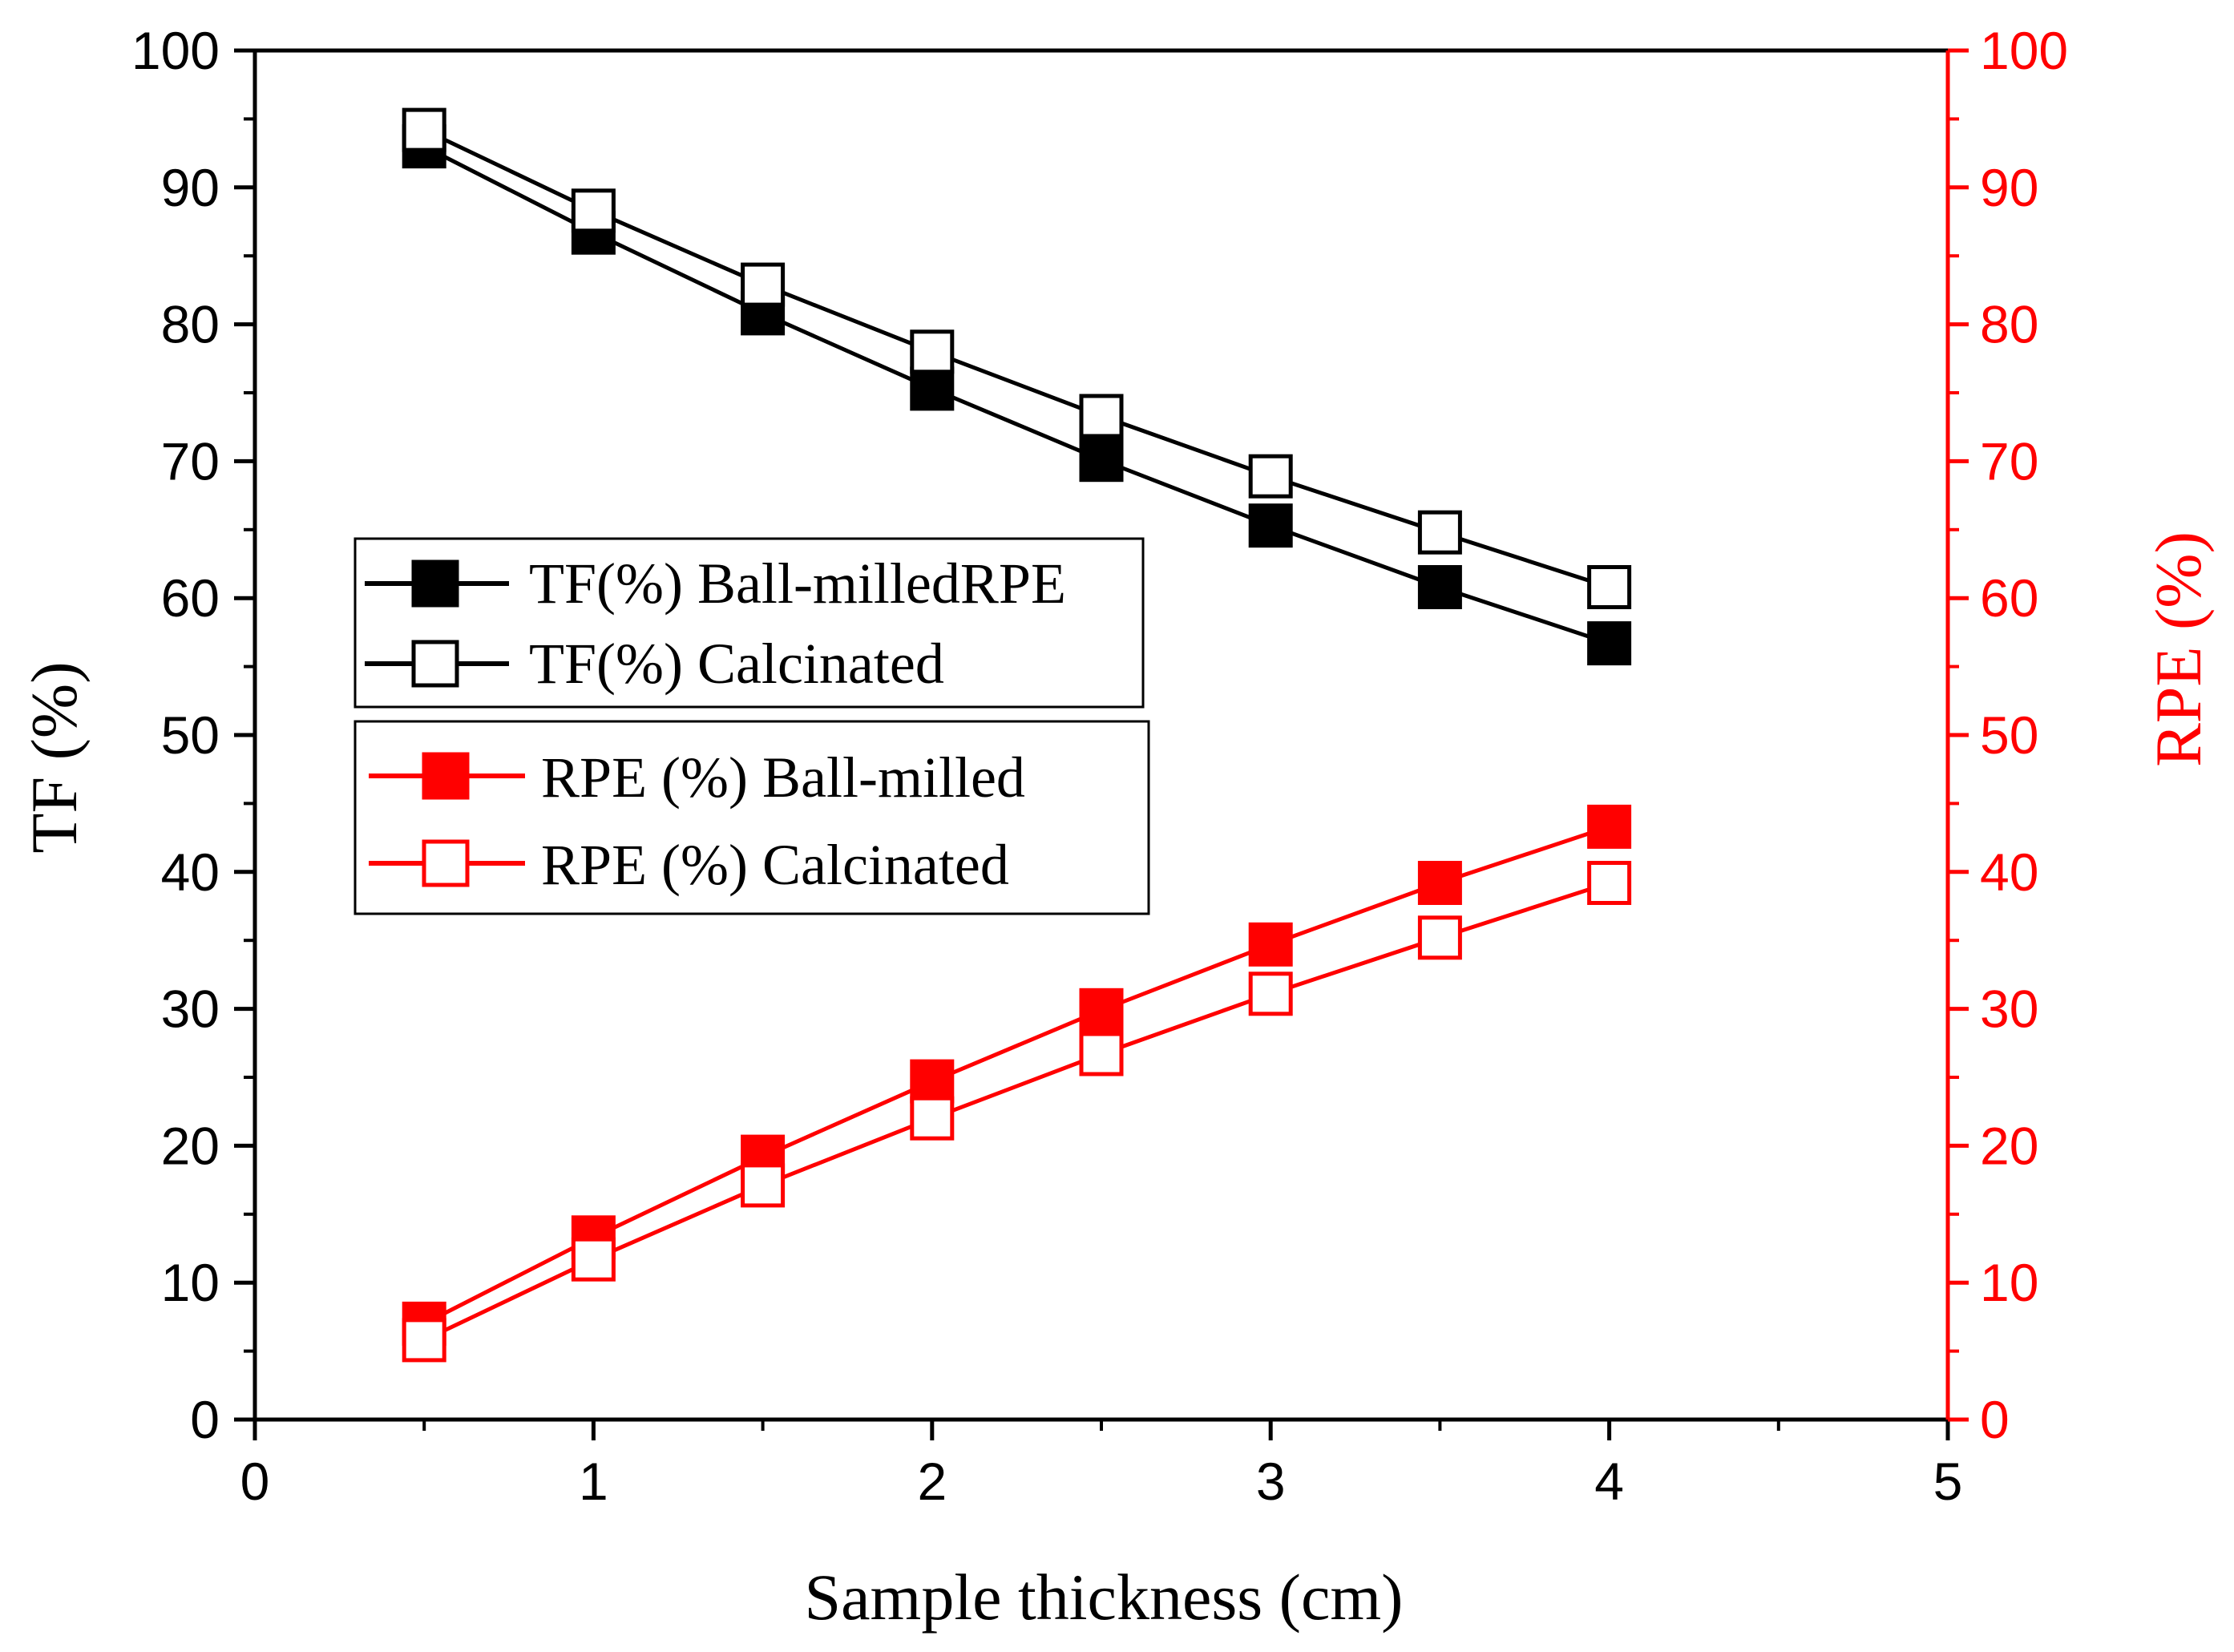 The image size is (2234, 1652). What do you see at coordinates (783, 777) in the screenshot?
I see `legend-entry-rpe-ball-milled: RPE (%) Ball-milled` at bounding box center [783, 777].